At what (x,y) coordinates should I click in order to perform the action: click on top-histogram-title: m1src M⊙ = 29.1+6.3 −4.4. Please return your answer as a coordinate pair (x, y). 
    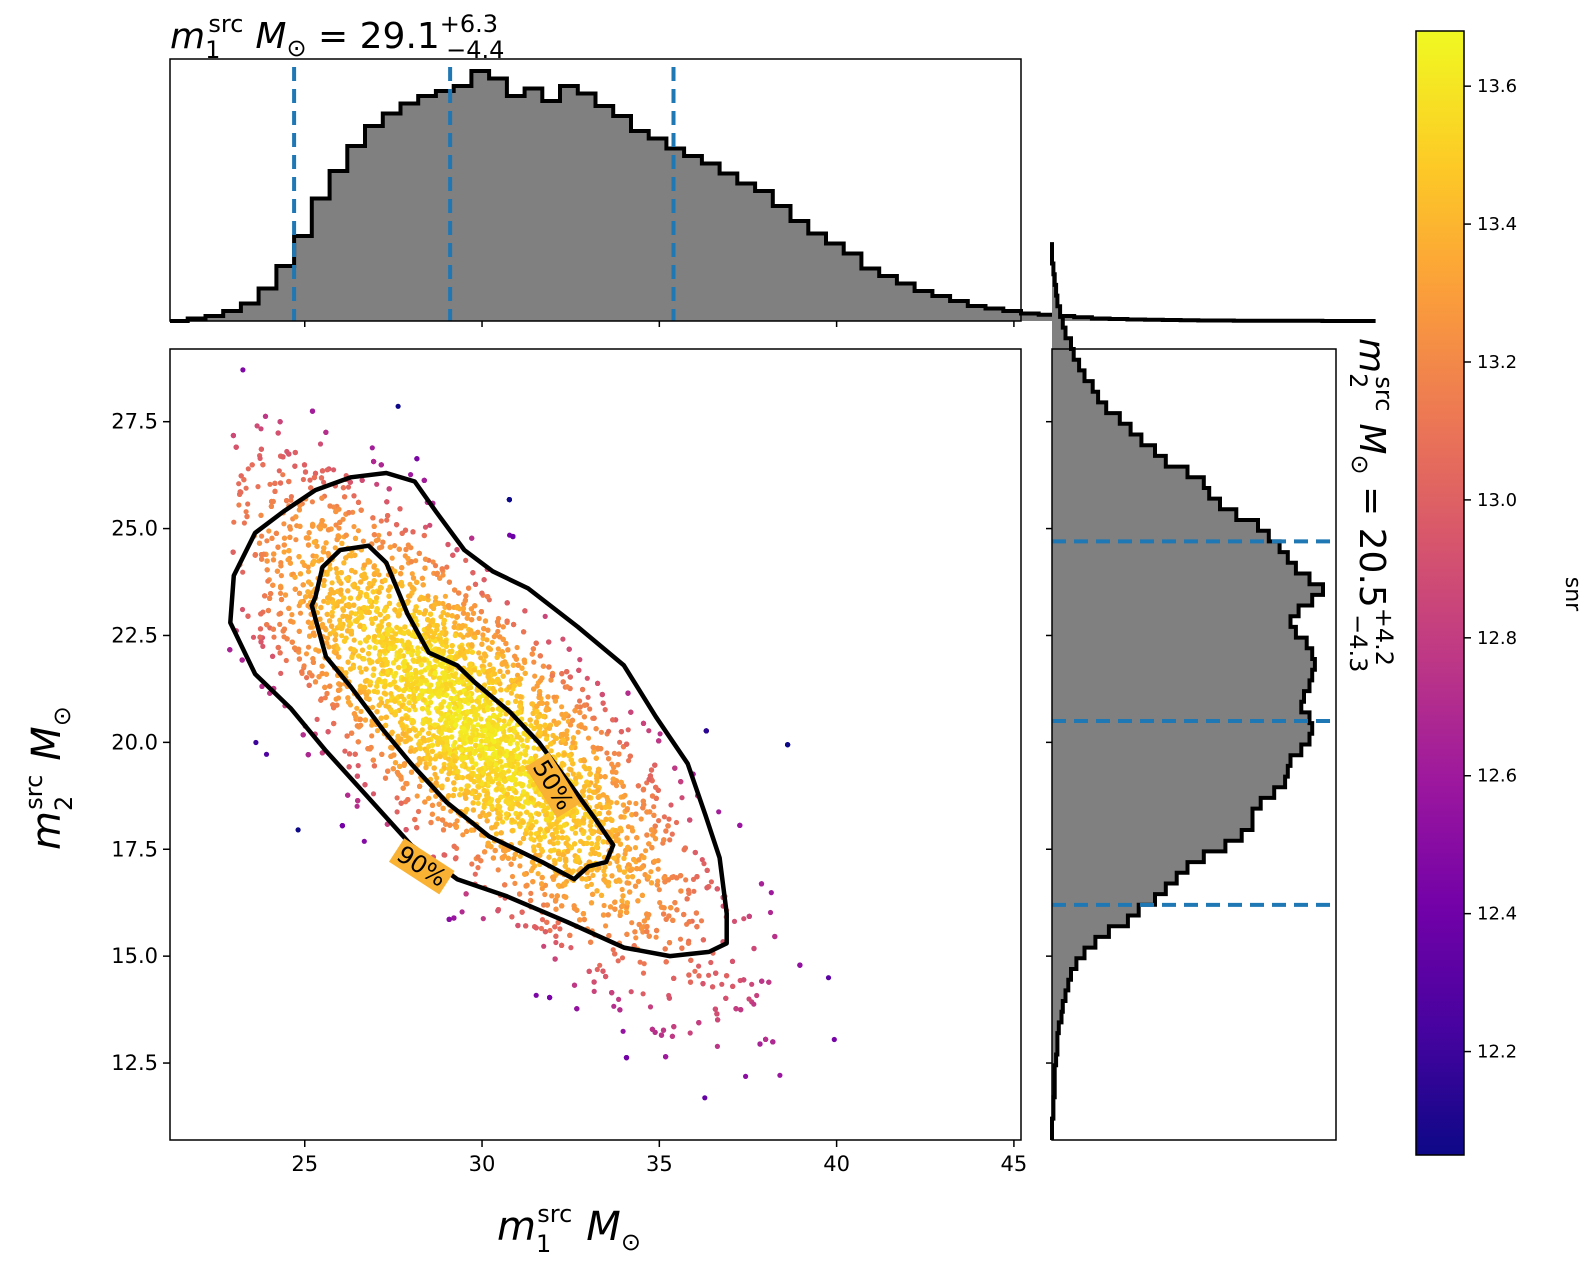
    Looking at the image, I should click on (337, 37).